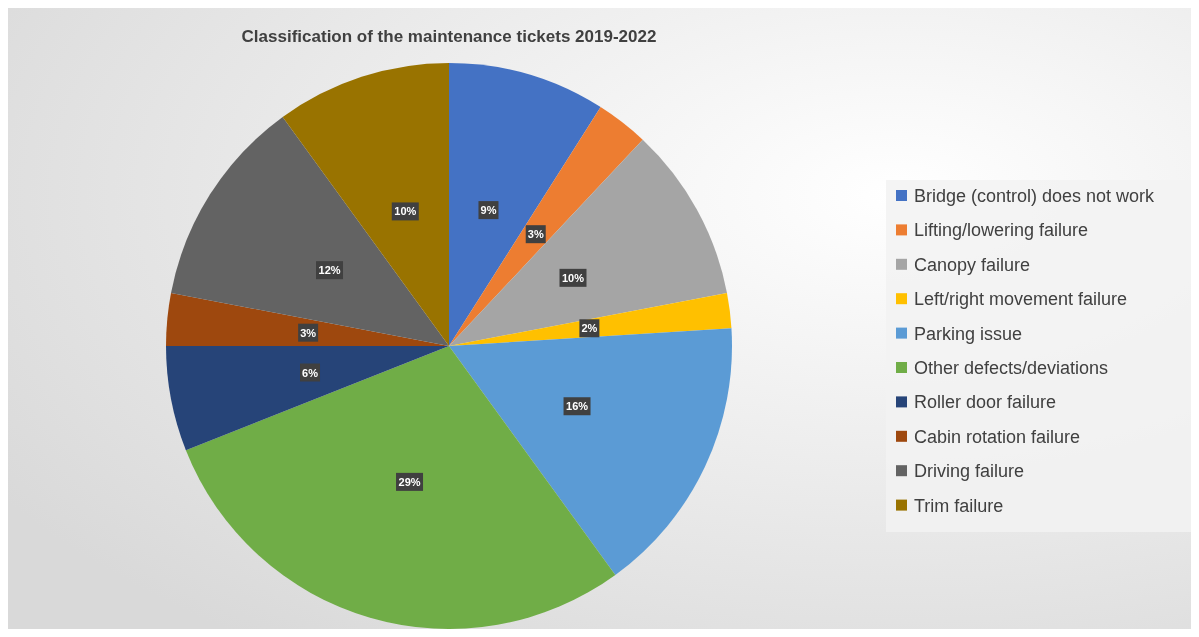 This screenshot has width=1199, height=637. I want to click on legend-label: Cabin rotation failure, so click(997, 436).